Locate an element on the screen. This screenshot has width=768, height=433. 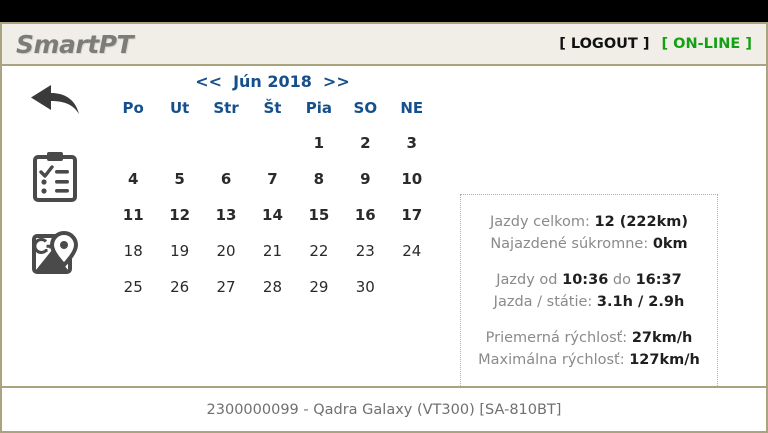
calendar-month-label: Jún 2018 is located at coordinates (272, 81).